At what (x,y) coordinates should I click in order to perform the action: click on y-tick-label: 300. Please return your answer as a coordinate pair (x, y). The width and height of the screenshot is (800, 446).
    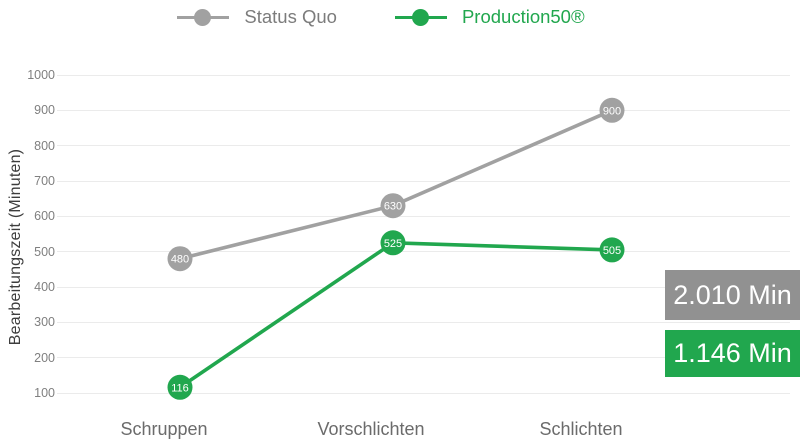
    Looking at the image, I should click on (44, 322).